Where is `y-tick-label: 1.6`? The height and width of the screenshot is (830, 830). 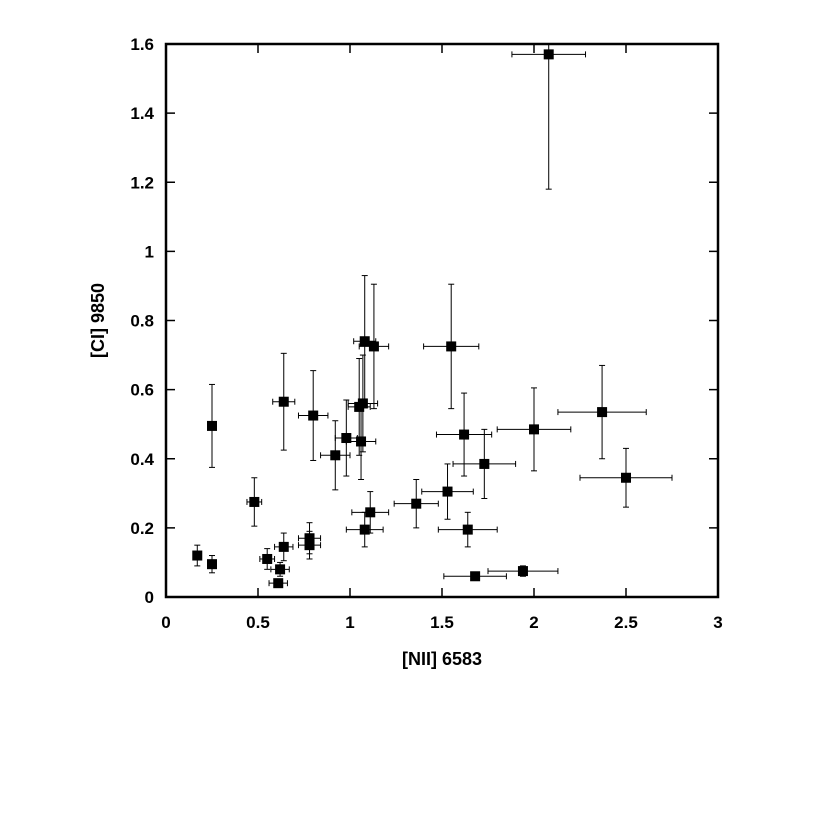
y-tick-label: 1.6 is located at coordinates (142, 44).